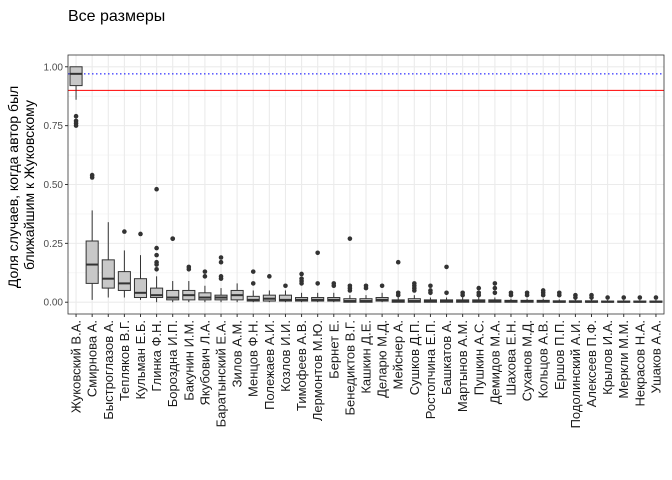 The height and width of the screenshot is (480, 672). Describe the element at coordinates (92, 358) in the screenshot. I see `x-tick-label: Смирнова А.` at that location.